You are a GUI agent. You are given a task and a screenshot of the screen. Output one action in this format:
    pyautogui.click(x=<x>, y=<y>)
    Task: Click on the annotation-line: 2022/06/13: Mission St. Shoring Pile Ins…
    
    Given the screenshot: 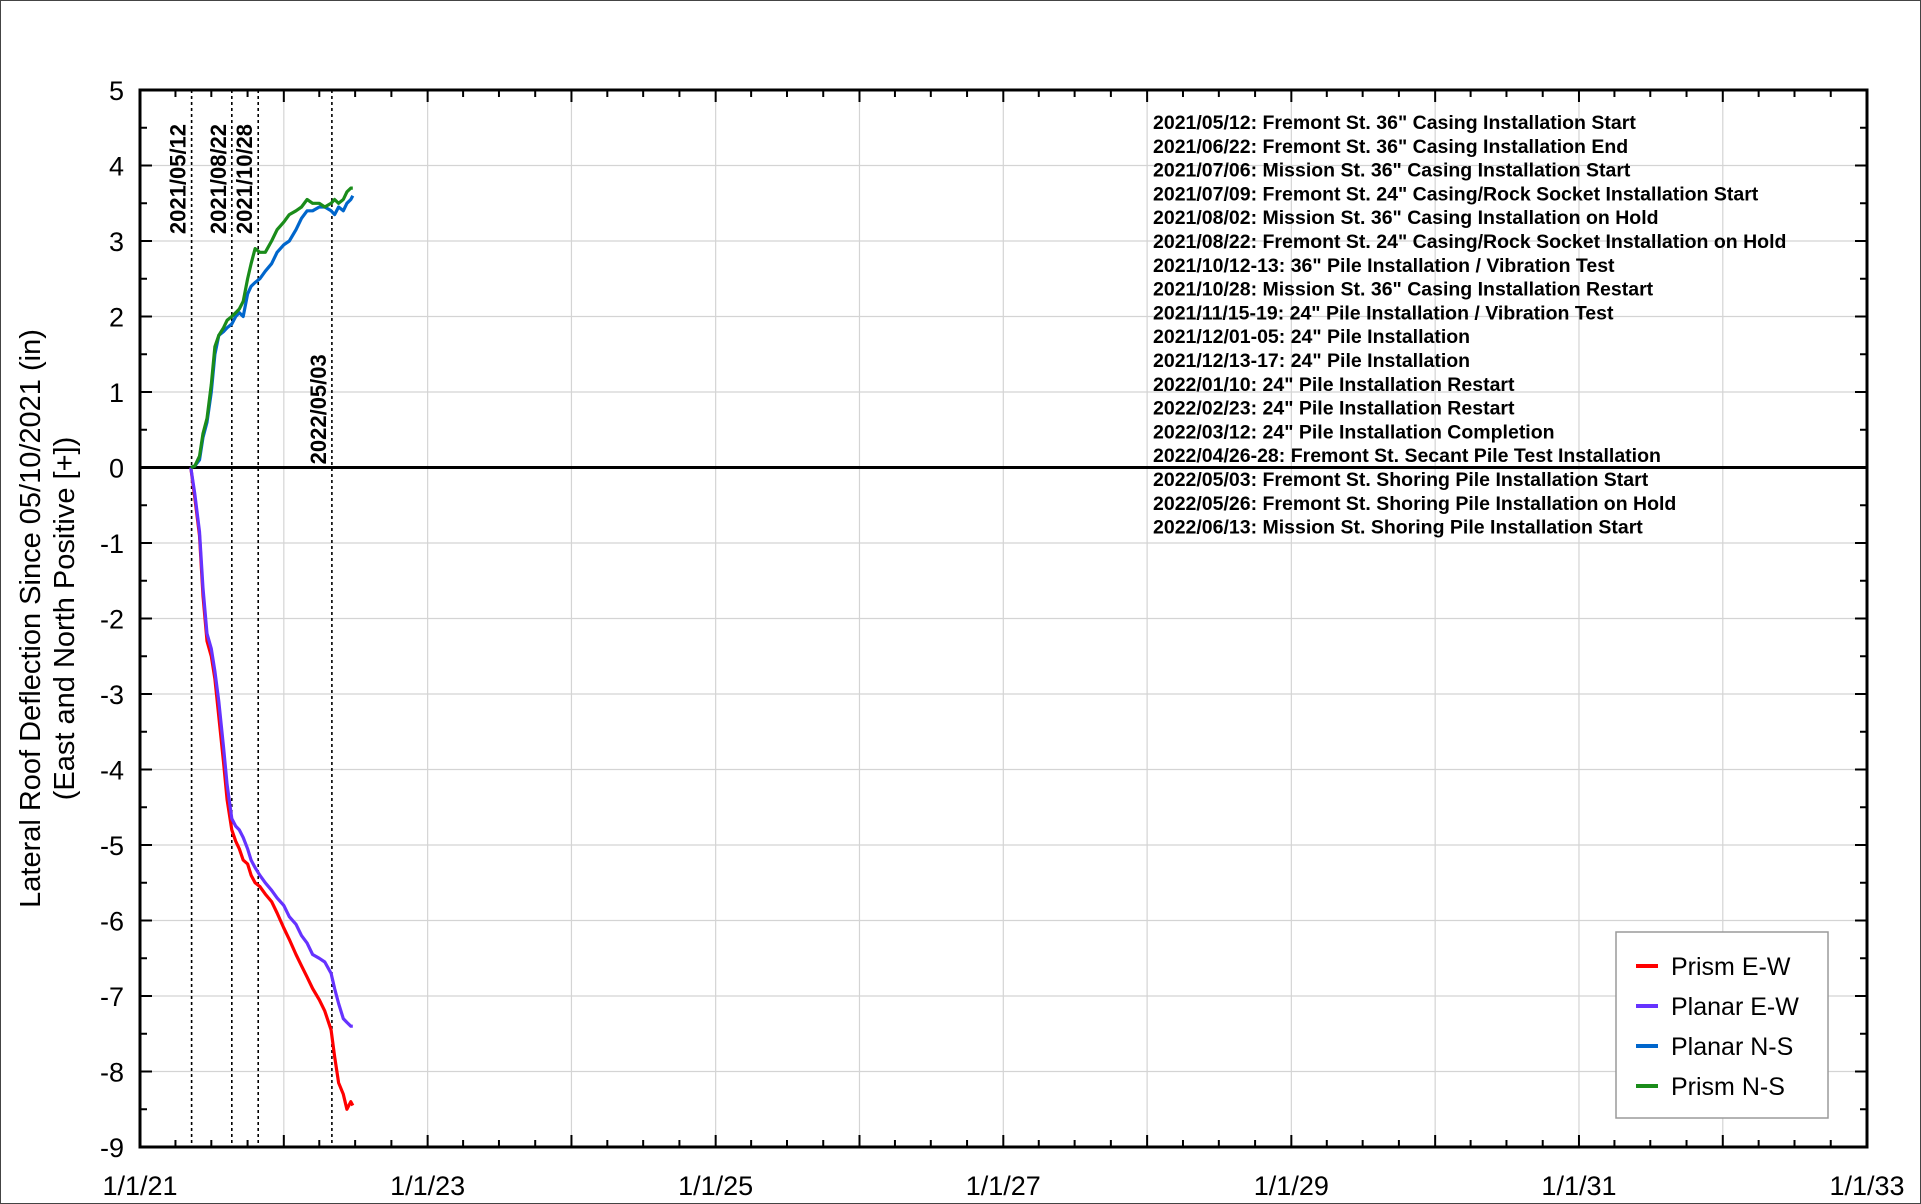 What is the action you would take?
    pyautogui.click(x=1398, y=528)
    